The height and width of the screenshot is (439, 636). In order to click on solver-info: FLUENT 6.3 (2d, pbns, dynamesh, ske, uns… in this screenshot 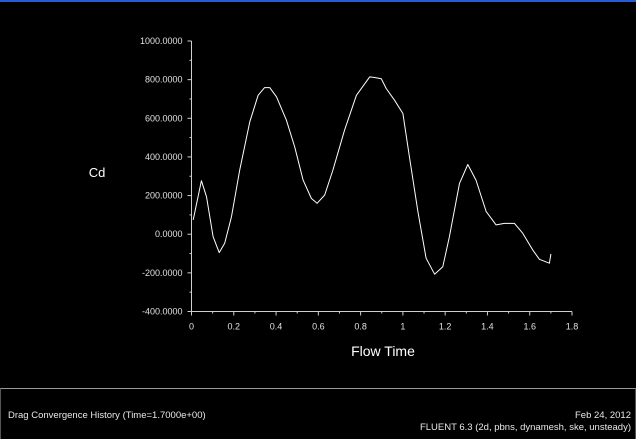, I will do `click(525, 427)`.